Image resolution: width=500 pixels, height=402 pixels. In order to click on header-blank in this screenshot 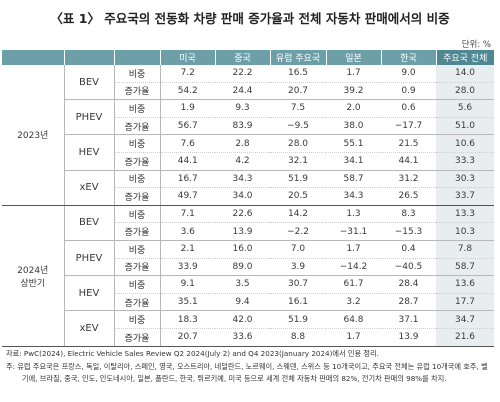, I will do `click(136, 57)`.